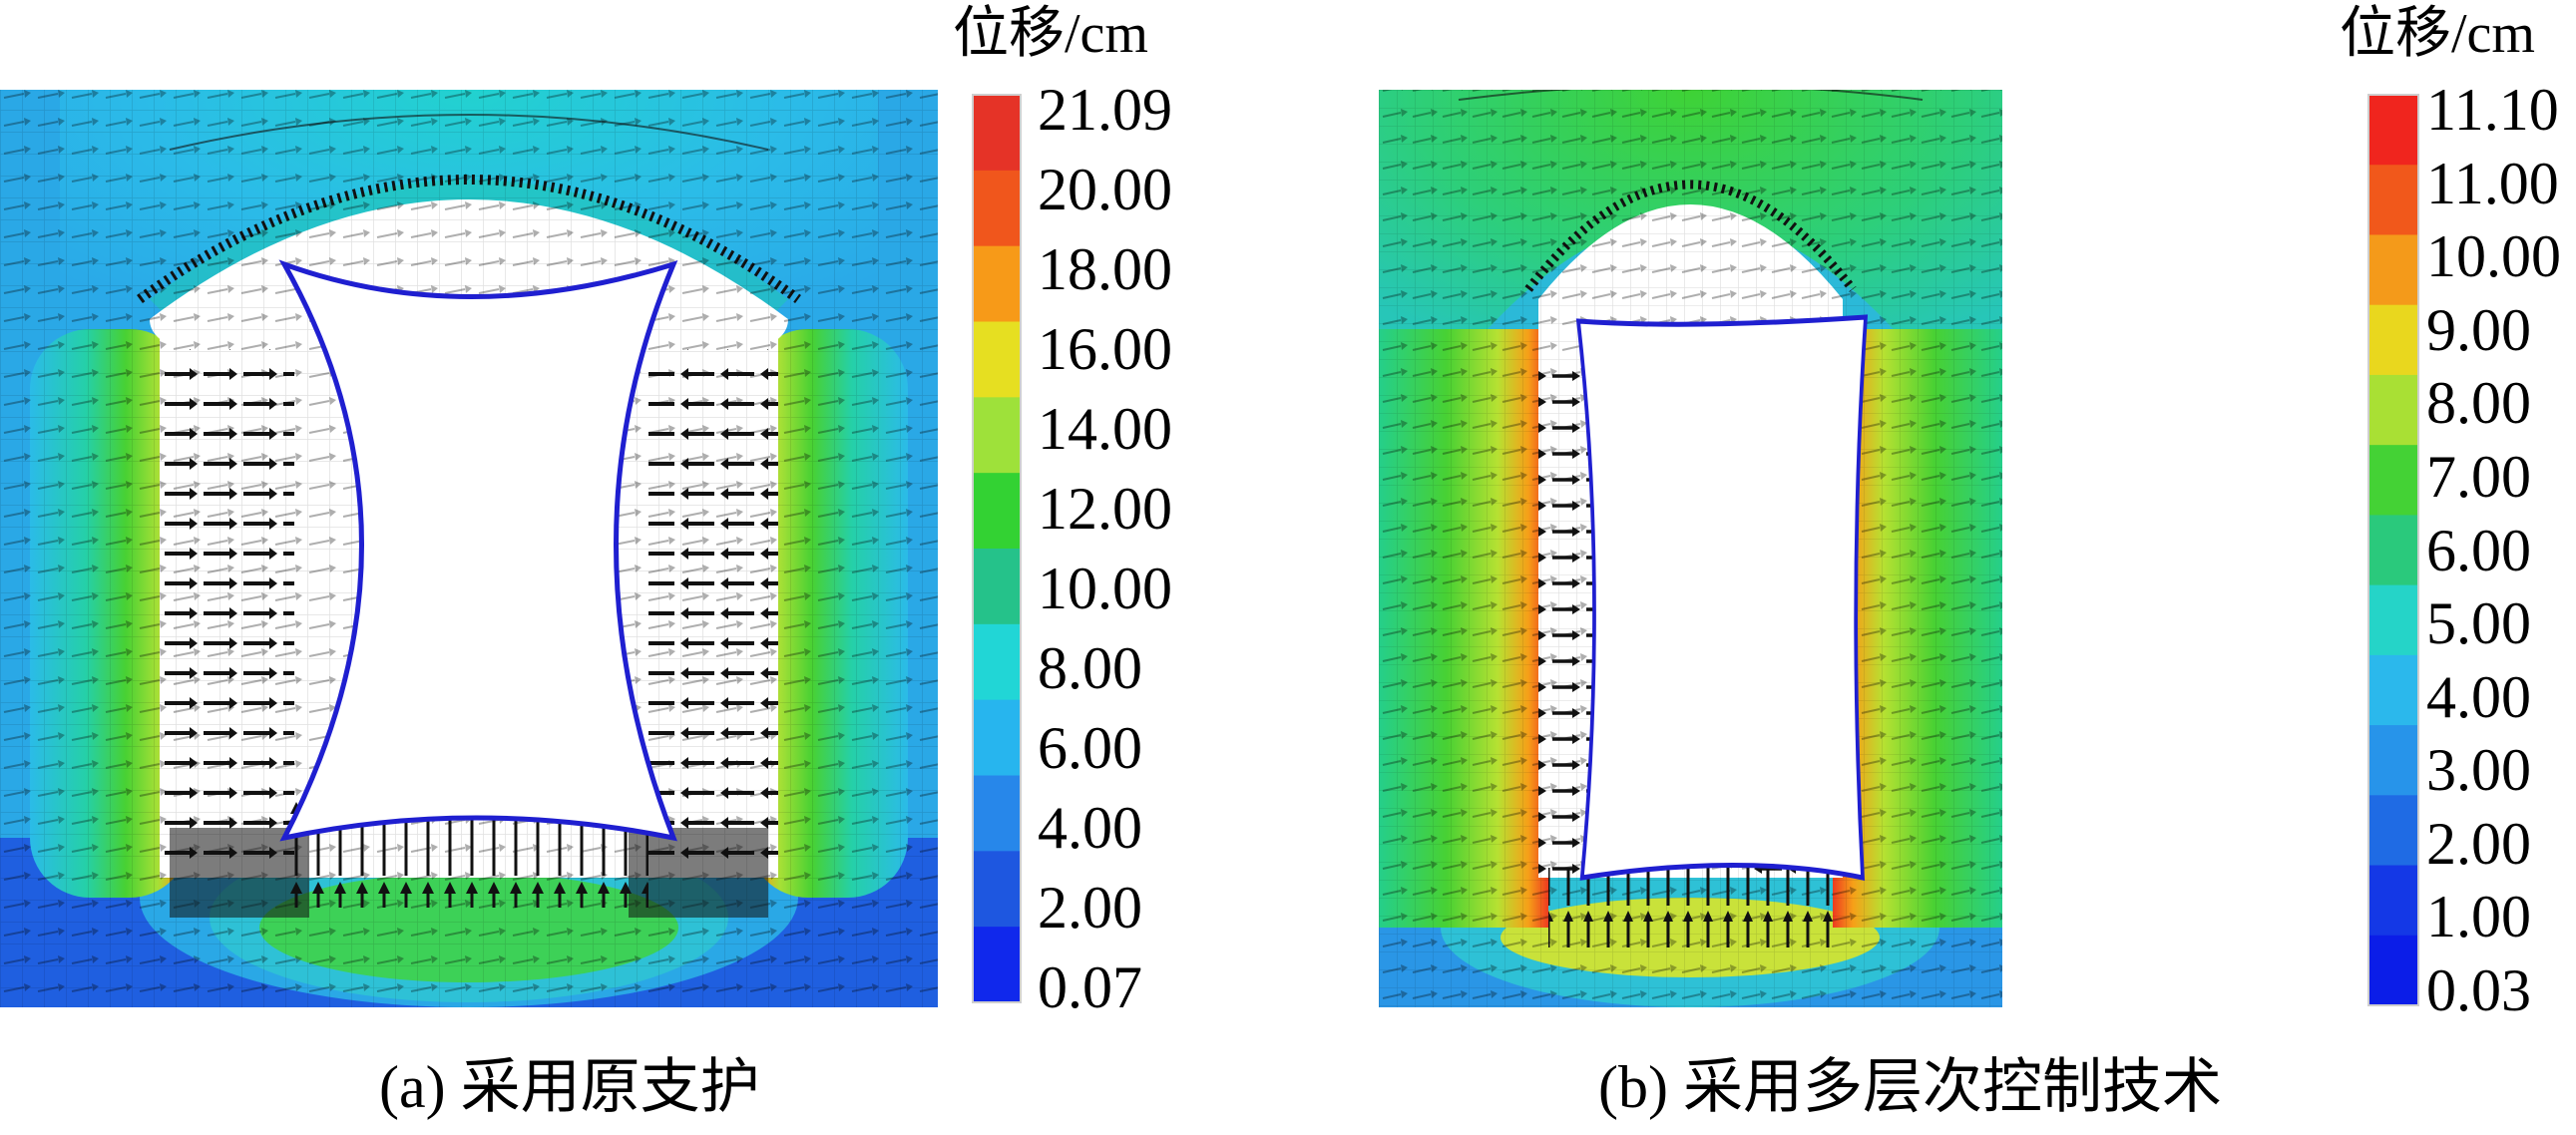  I want to click on panel-a-colorbar, so click(997, 549).